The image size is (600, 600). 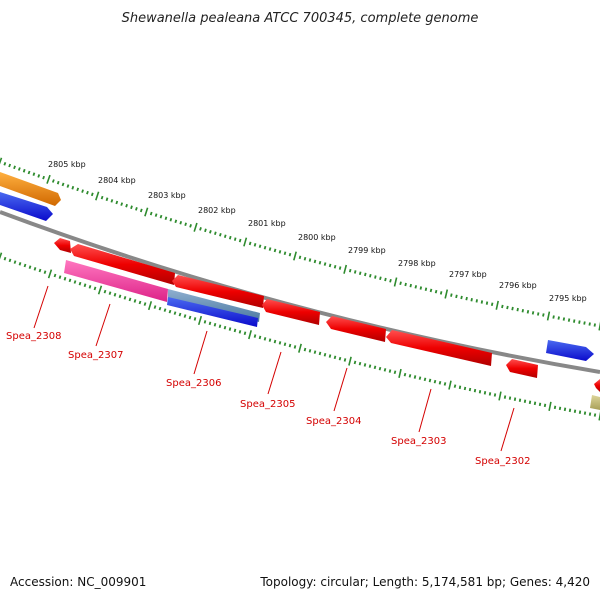 What do you see at coordinates (418, 441) in the screenshot?
I see `gene-label: Spea_2303` at bounding box center [418, 441].